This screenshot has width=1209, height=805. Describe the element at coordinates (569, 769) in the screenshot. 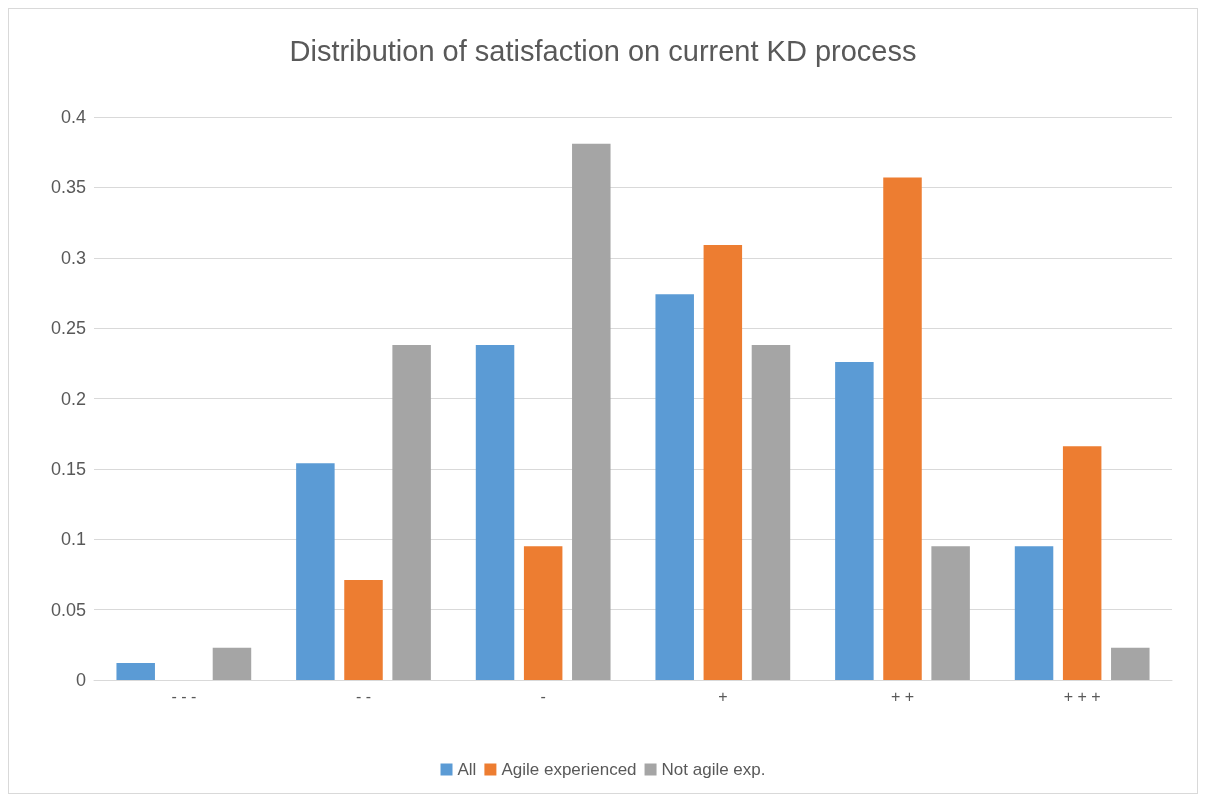

I see `legend-label: Agile experienced` at that location.